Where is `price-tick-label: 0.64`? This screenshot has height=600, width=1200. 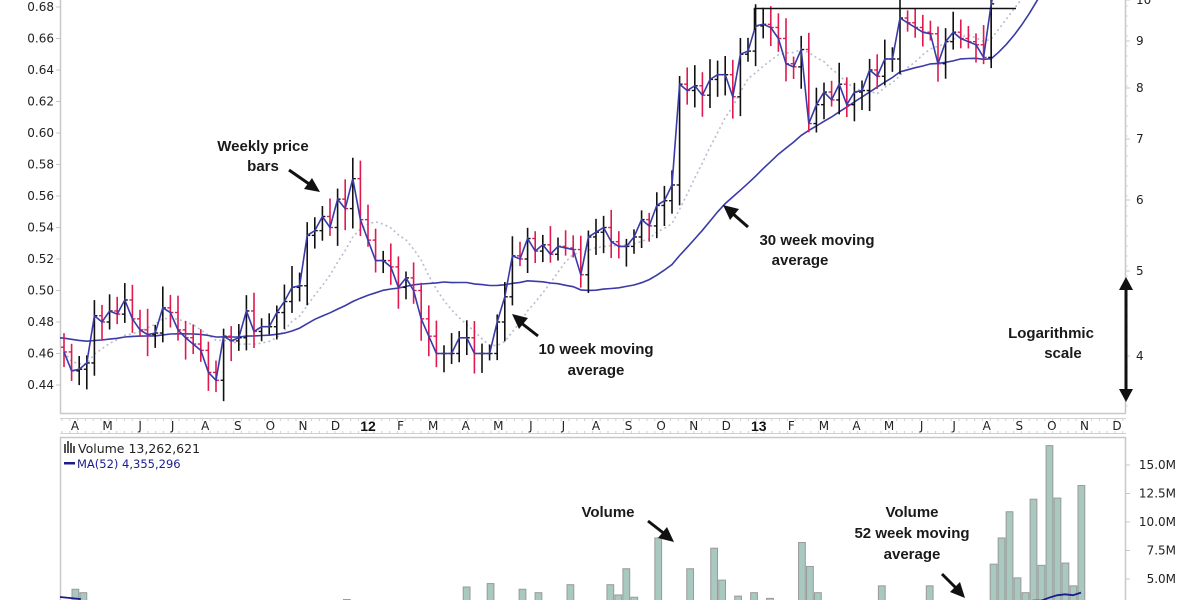 price-tick-label: 0.64 is located at coordinates (40, 70).